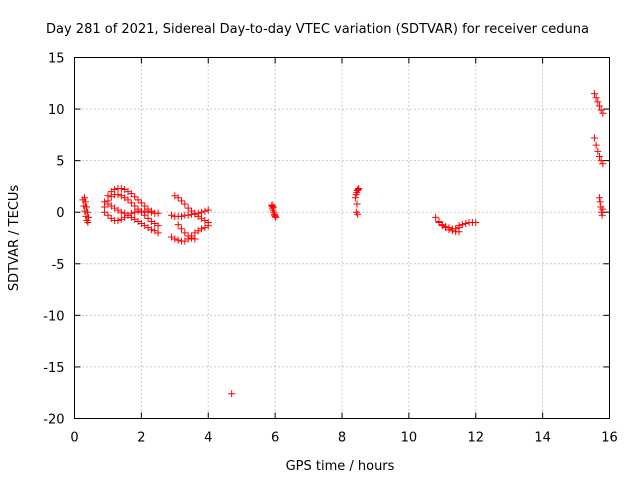 The width and height of the screenshot is (640, 480). What do you see at coordinates (60, 213) in the screenshot?
I see `y-tick-label: 0` at bounding box center [60, 213].